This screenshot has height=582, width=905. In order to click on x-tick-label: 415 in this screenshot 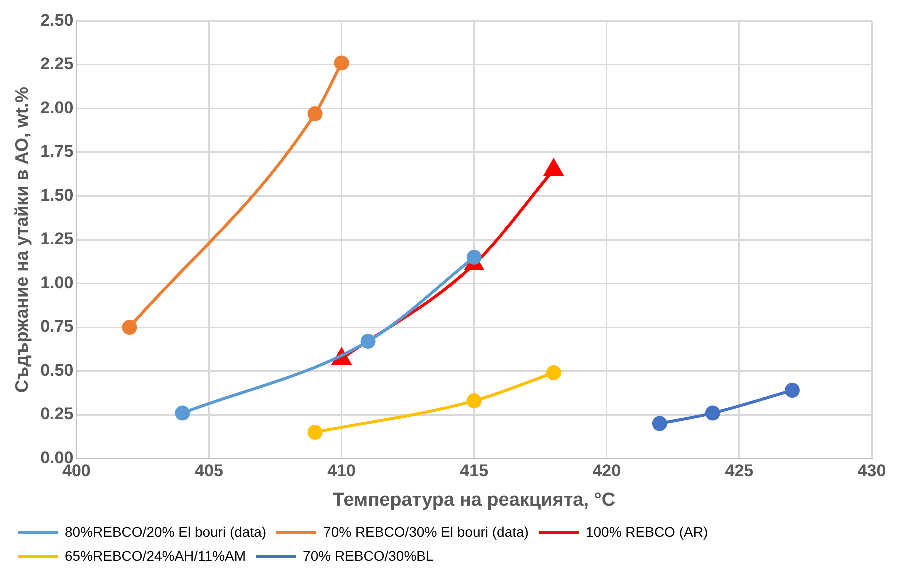, I will do `click(474, 471)`.